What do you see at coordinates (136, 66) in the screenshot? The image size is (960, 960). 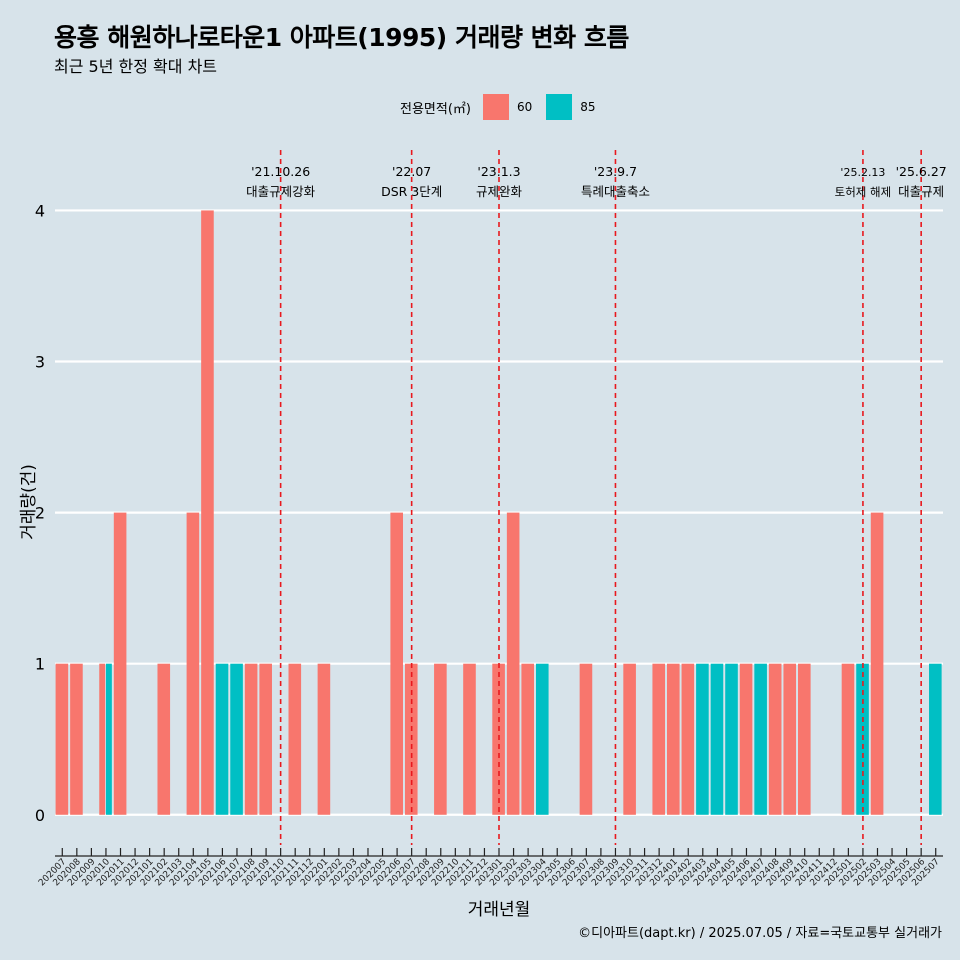 I see `chart-subtitle: 최근 5년 한정 확대 차트` at bounding box center [136, 66].